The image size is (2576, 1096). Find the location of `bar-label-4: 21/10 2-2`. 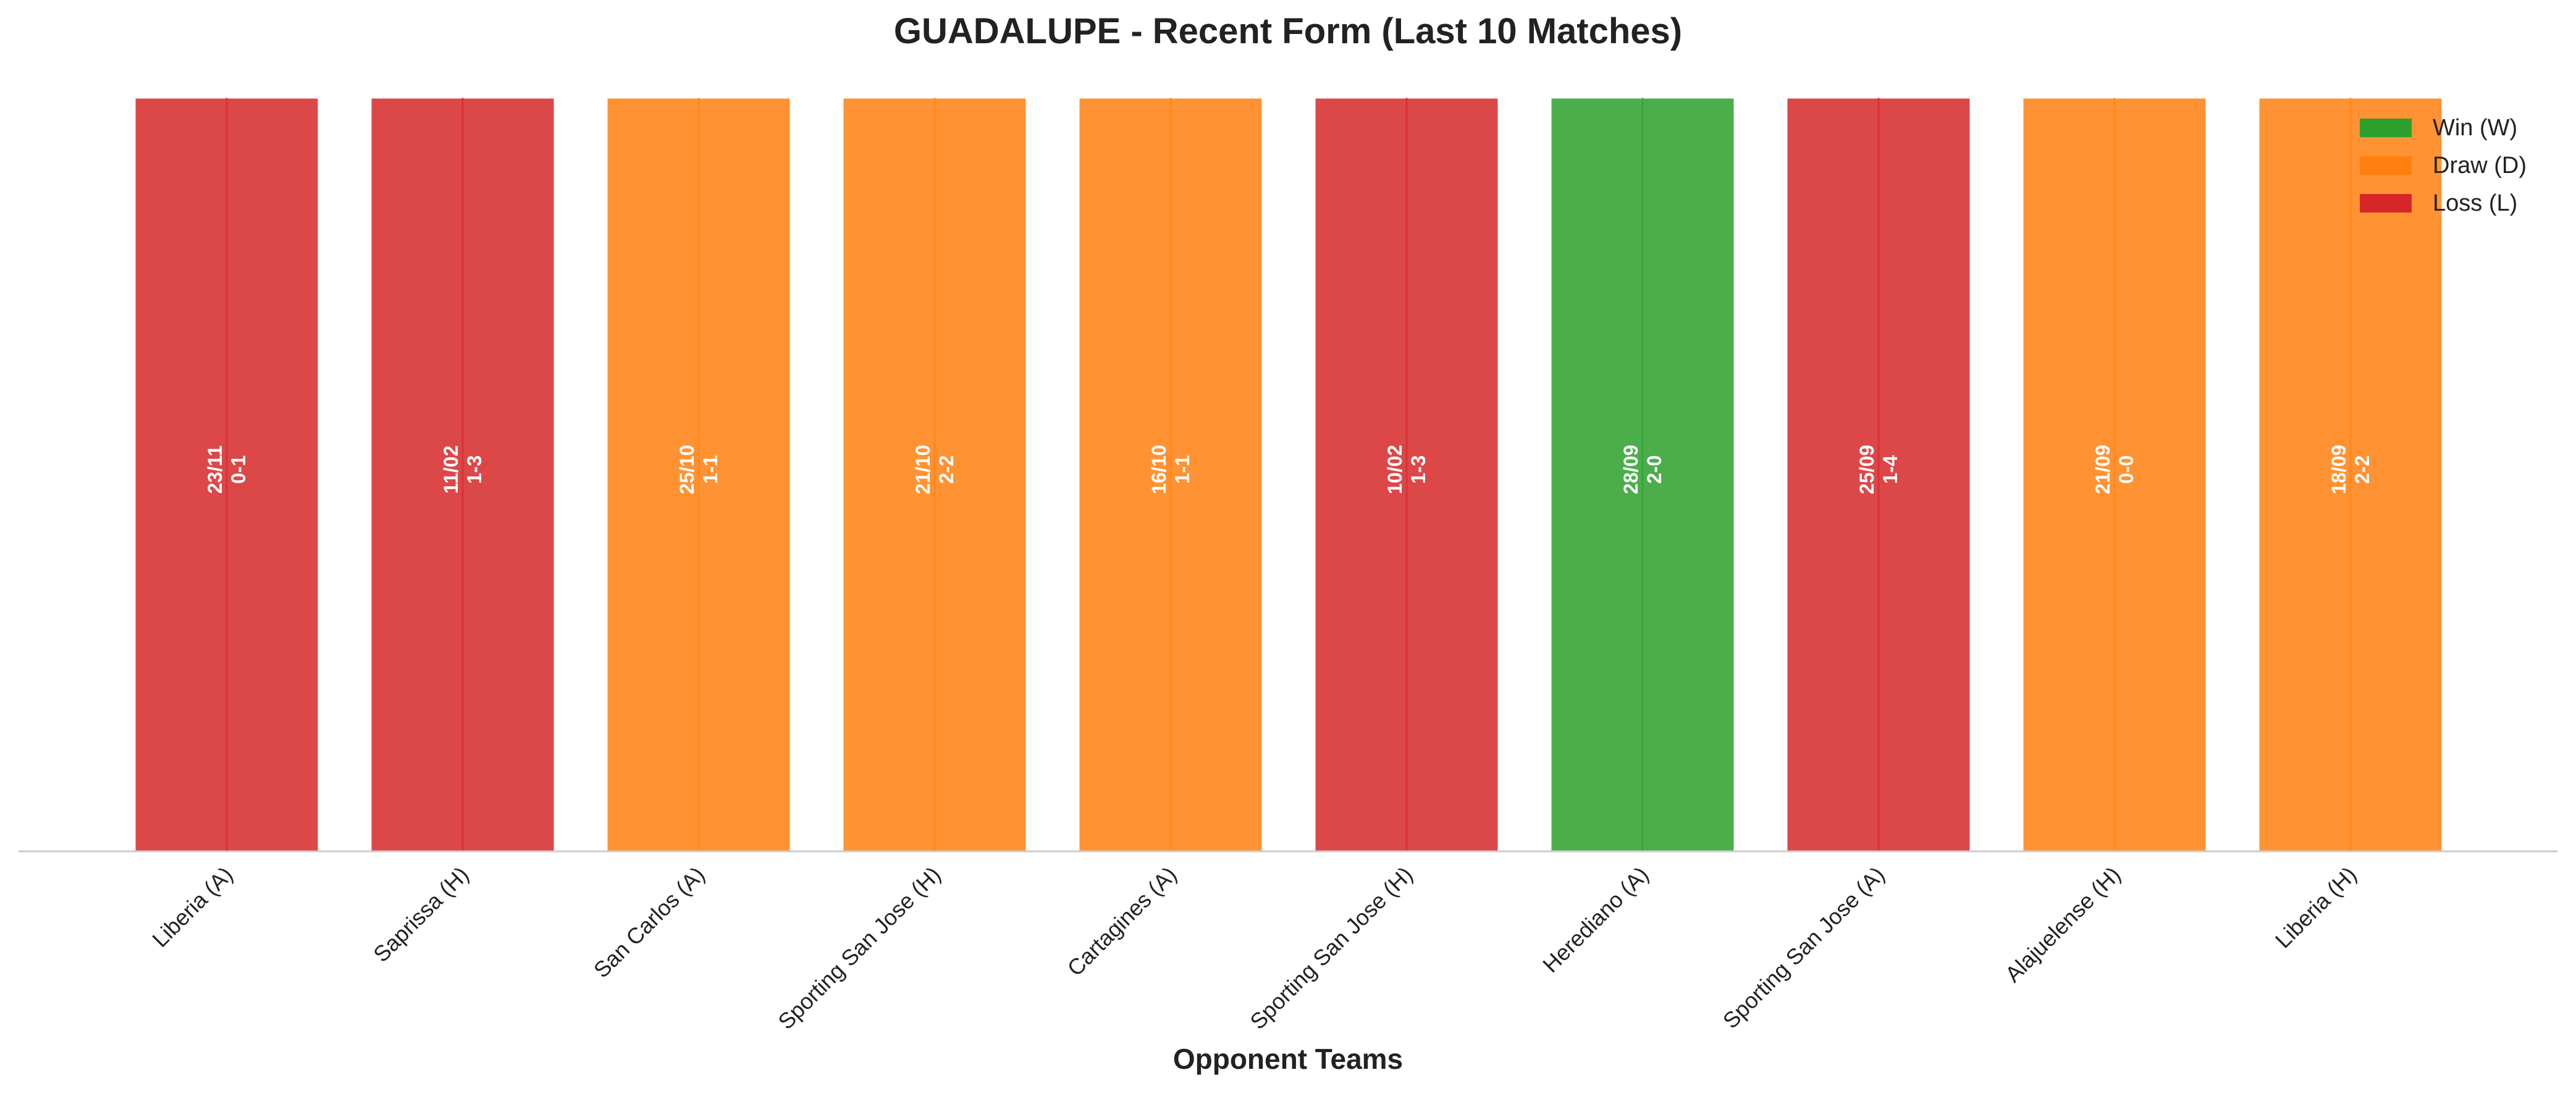

bar-label-4: 21/10 2-2 is located at coordinates (935, 469).